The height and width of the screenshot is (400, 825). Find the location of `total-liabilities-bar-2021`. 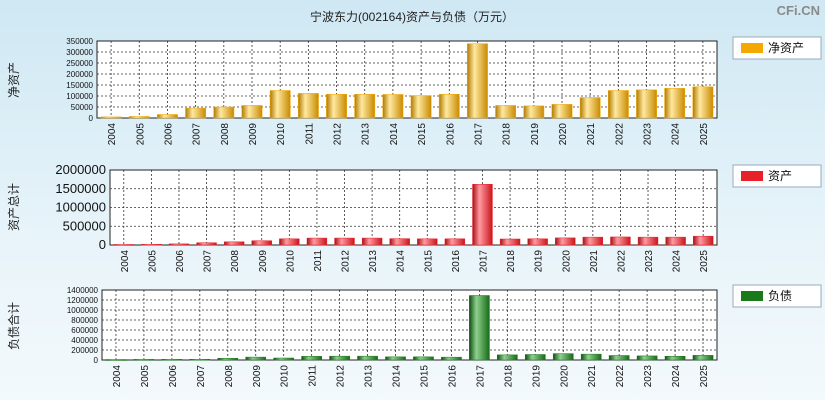

total-liabilities-bar-2021 is located at coordinates (591, 357).